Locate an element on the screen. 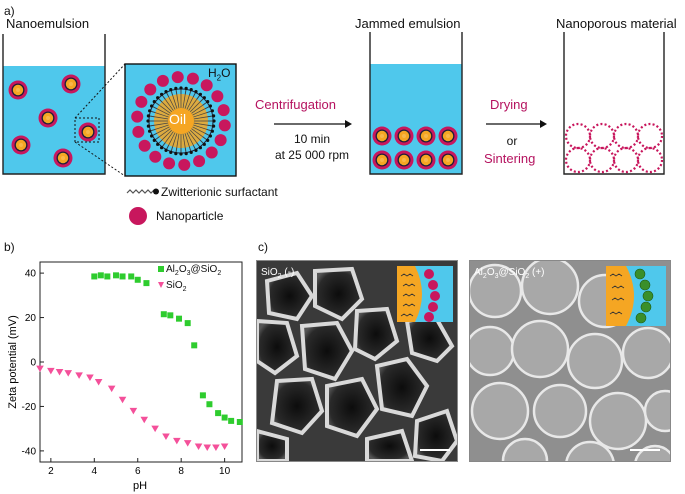  oil-label: Oil is located at coordinates (178, 119).